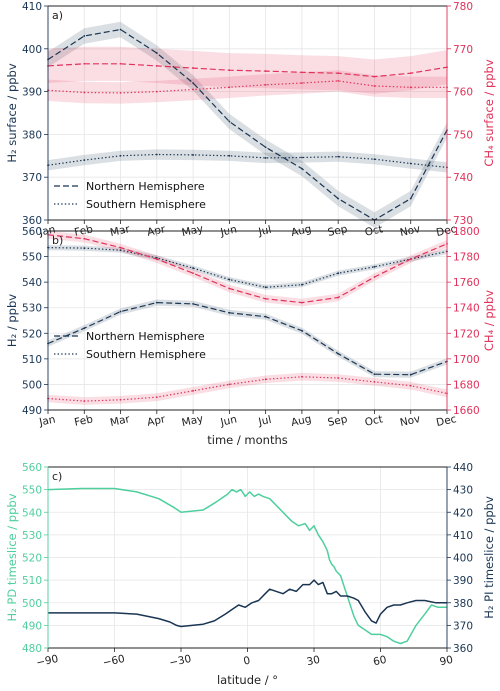 The image size is (500, 691). Describe the element at coordinates (463, 559) in the screenshot. I see `y-right-tick-label: 400` at that location.